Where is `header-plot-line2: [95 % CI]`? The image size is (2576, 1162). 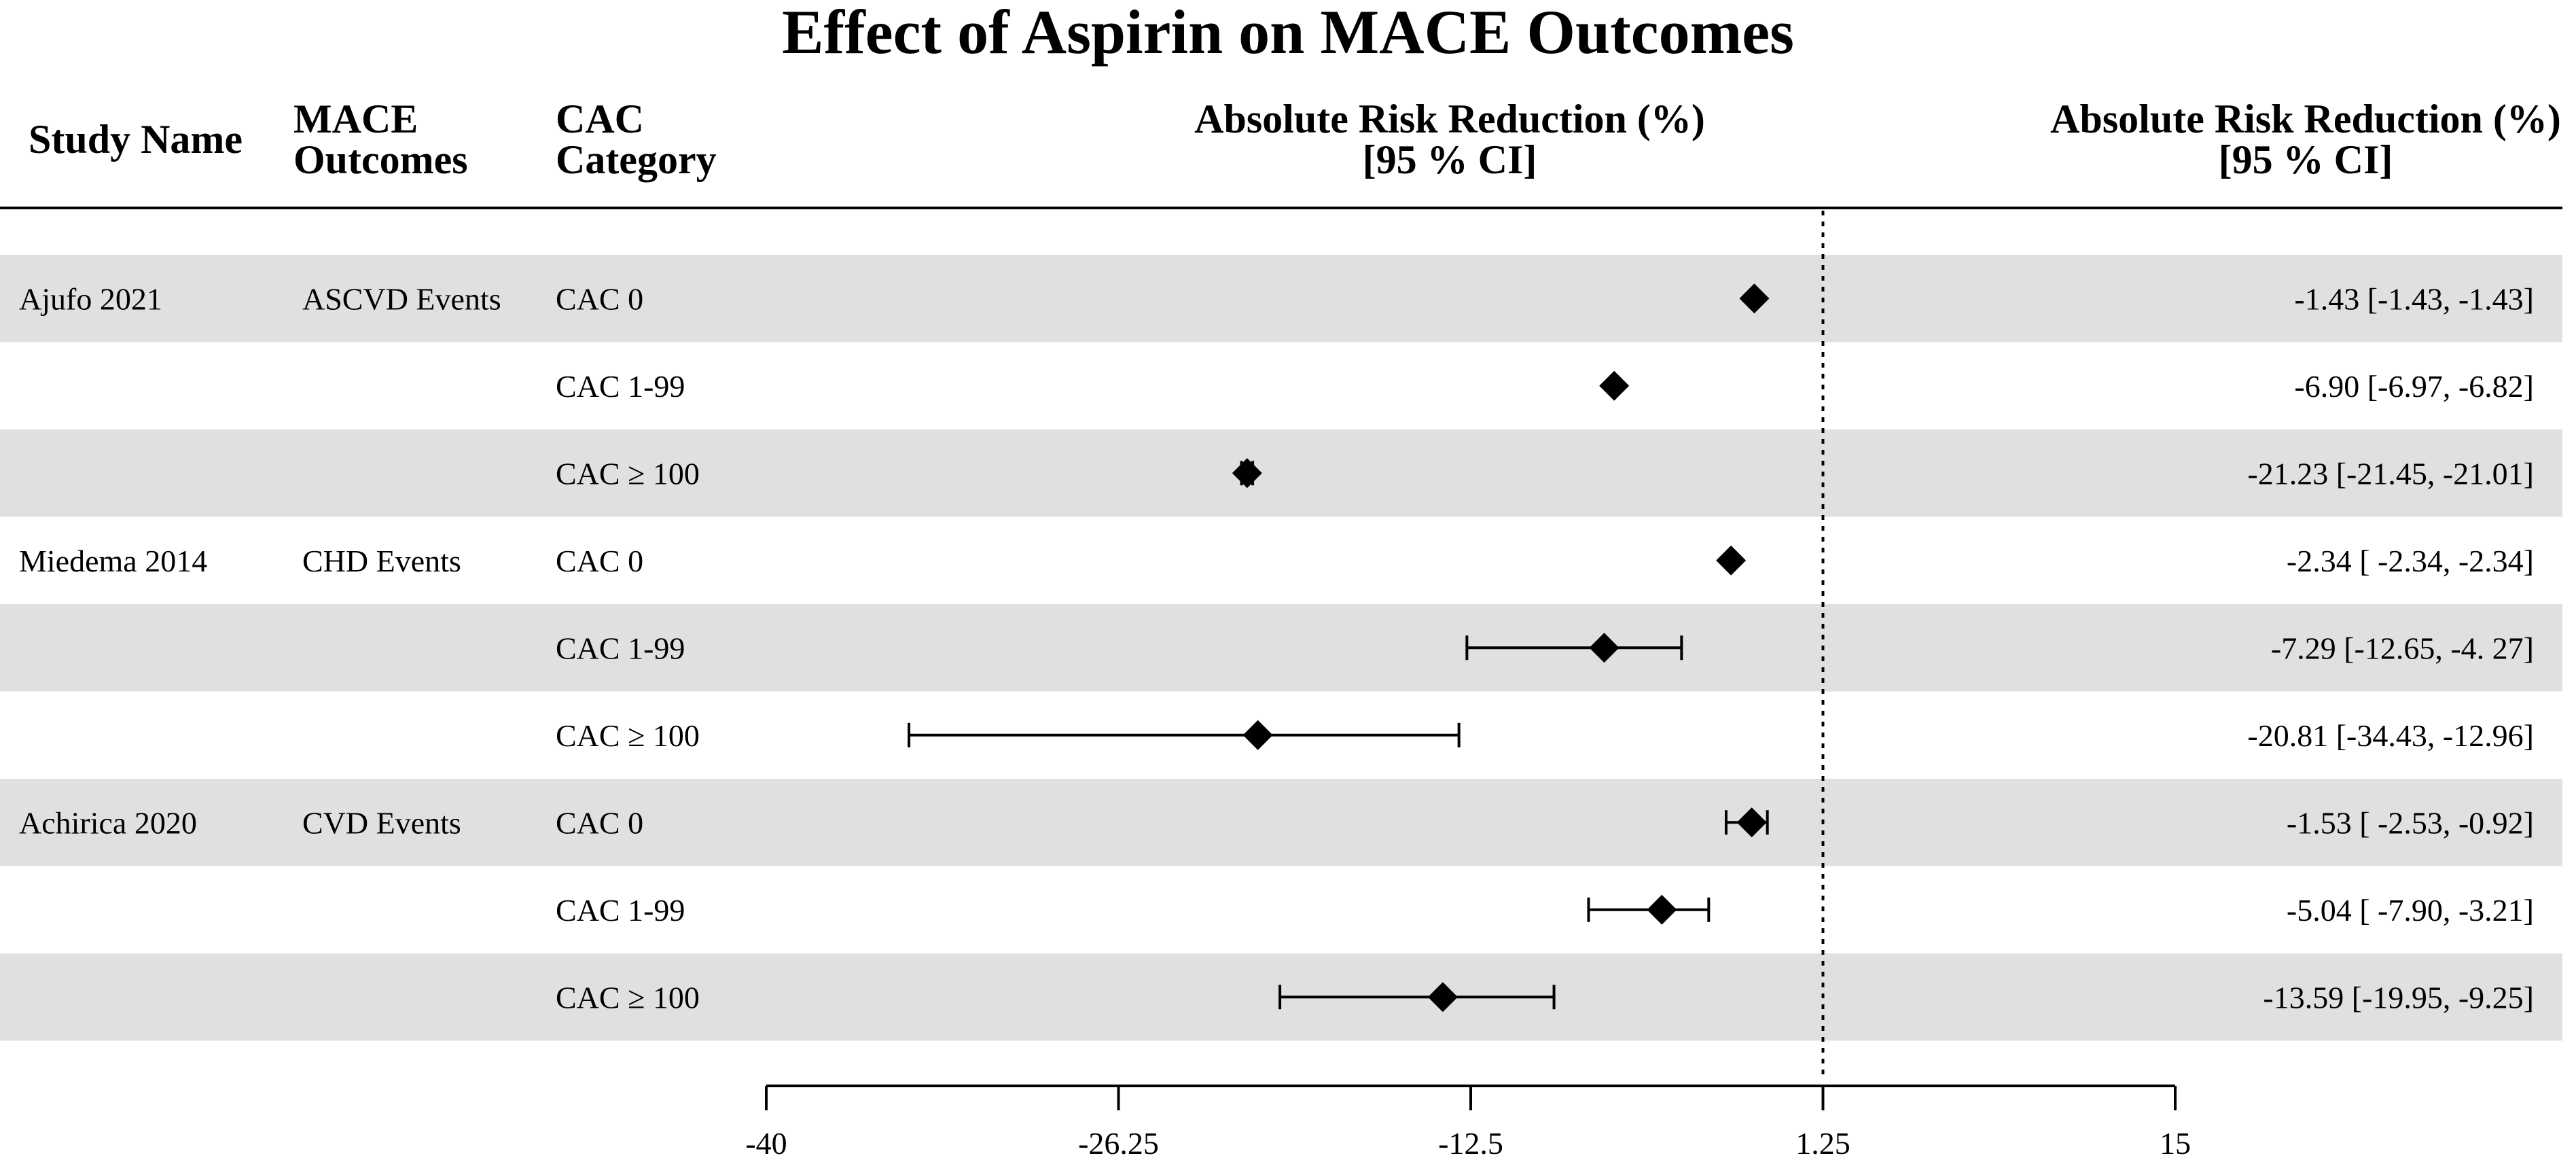
header-plot-line2: [95 % CI] is located at coordinates (1450, 159).